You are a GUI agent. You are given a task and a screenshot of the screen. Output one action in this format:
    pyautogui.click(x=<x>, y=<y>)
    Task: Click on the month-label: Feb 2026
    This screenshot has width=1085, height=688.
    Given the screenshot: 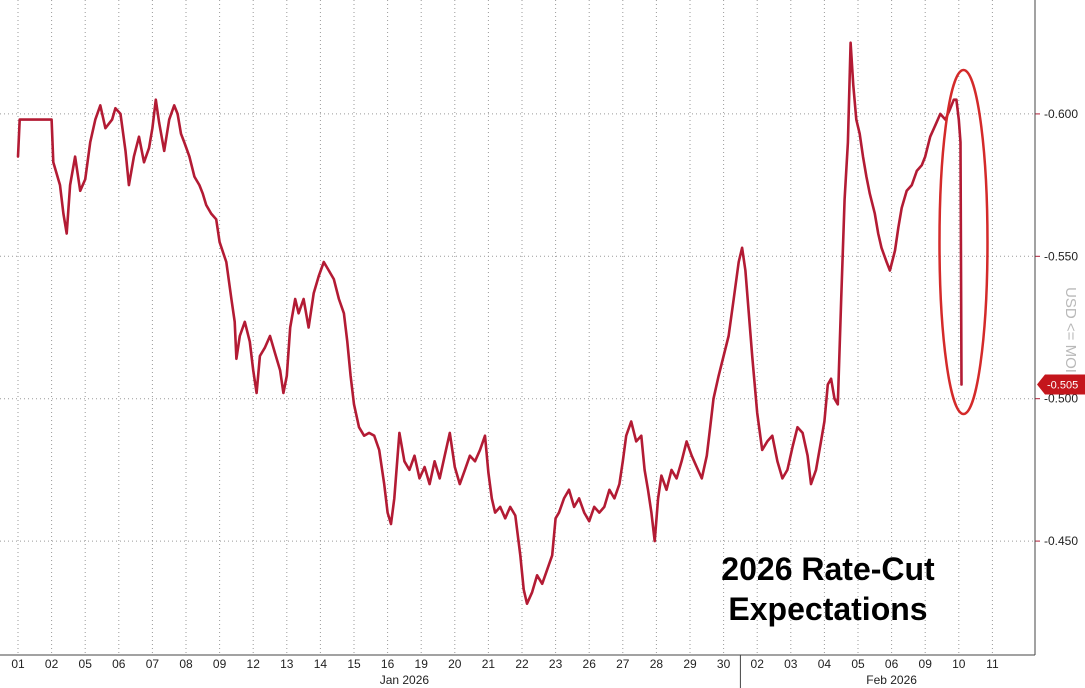 What is the action you would take?
    pyautogui.click(x=891, y=680)
    